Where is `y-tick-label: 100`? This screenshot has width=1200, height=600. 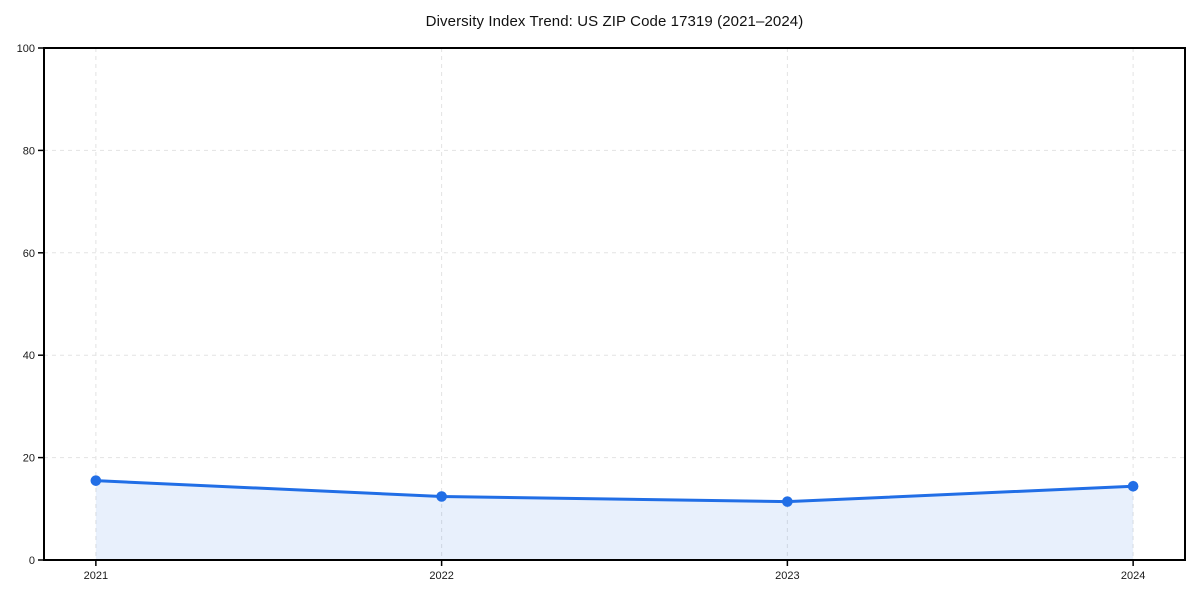 y-tick-label: 100 is located at coordinates (26, 49).